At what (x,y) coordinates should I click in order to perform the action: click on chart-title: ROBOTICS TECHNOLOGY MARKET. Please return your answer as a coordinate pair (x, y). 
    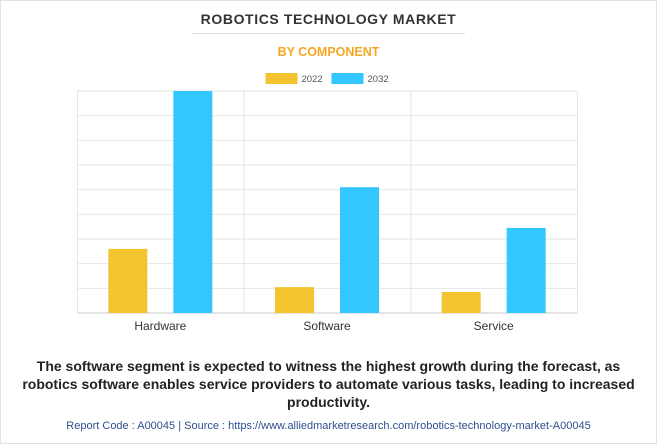
    Looking at the image, I should click on (328, 19).